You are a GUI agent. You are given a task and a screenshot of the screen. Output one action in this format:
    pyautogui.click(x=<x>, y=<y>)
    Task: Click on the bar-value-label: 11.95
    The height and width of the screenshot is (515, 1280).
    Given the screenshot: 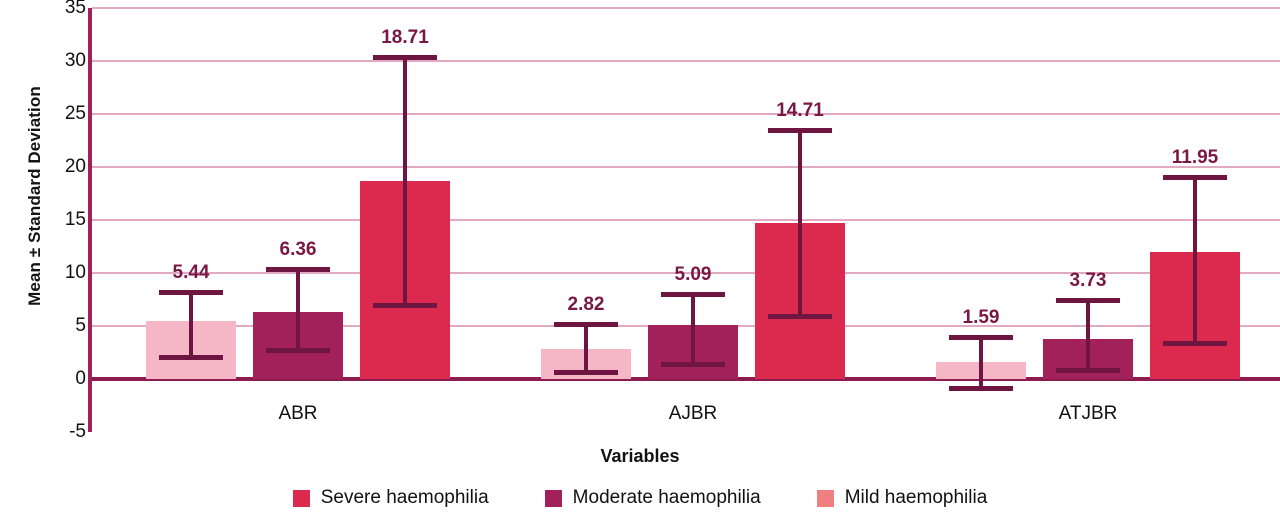 What is the action you would take?
    pyautogui.click(x=1195, y=157)
    